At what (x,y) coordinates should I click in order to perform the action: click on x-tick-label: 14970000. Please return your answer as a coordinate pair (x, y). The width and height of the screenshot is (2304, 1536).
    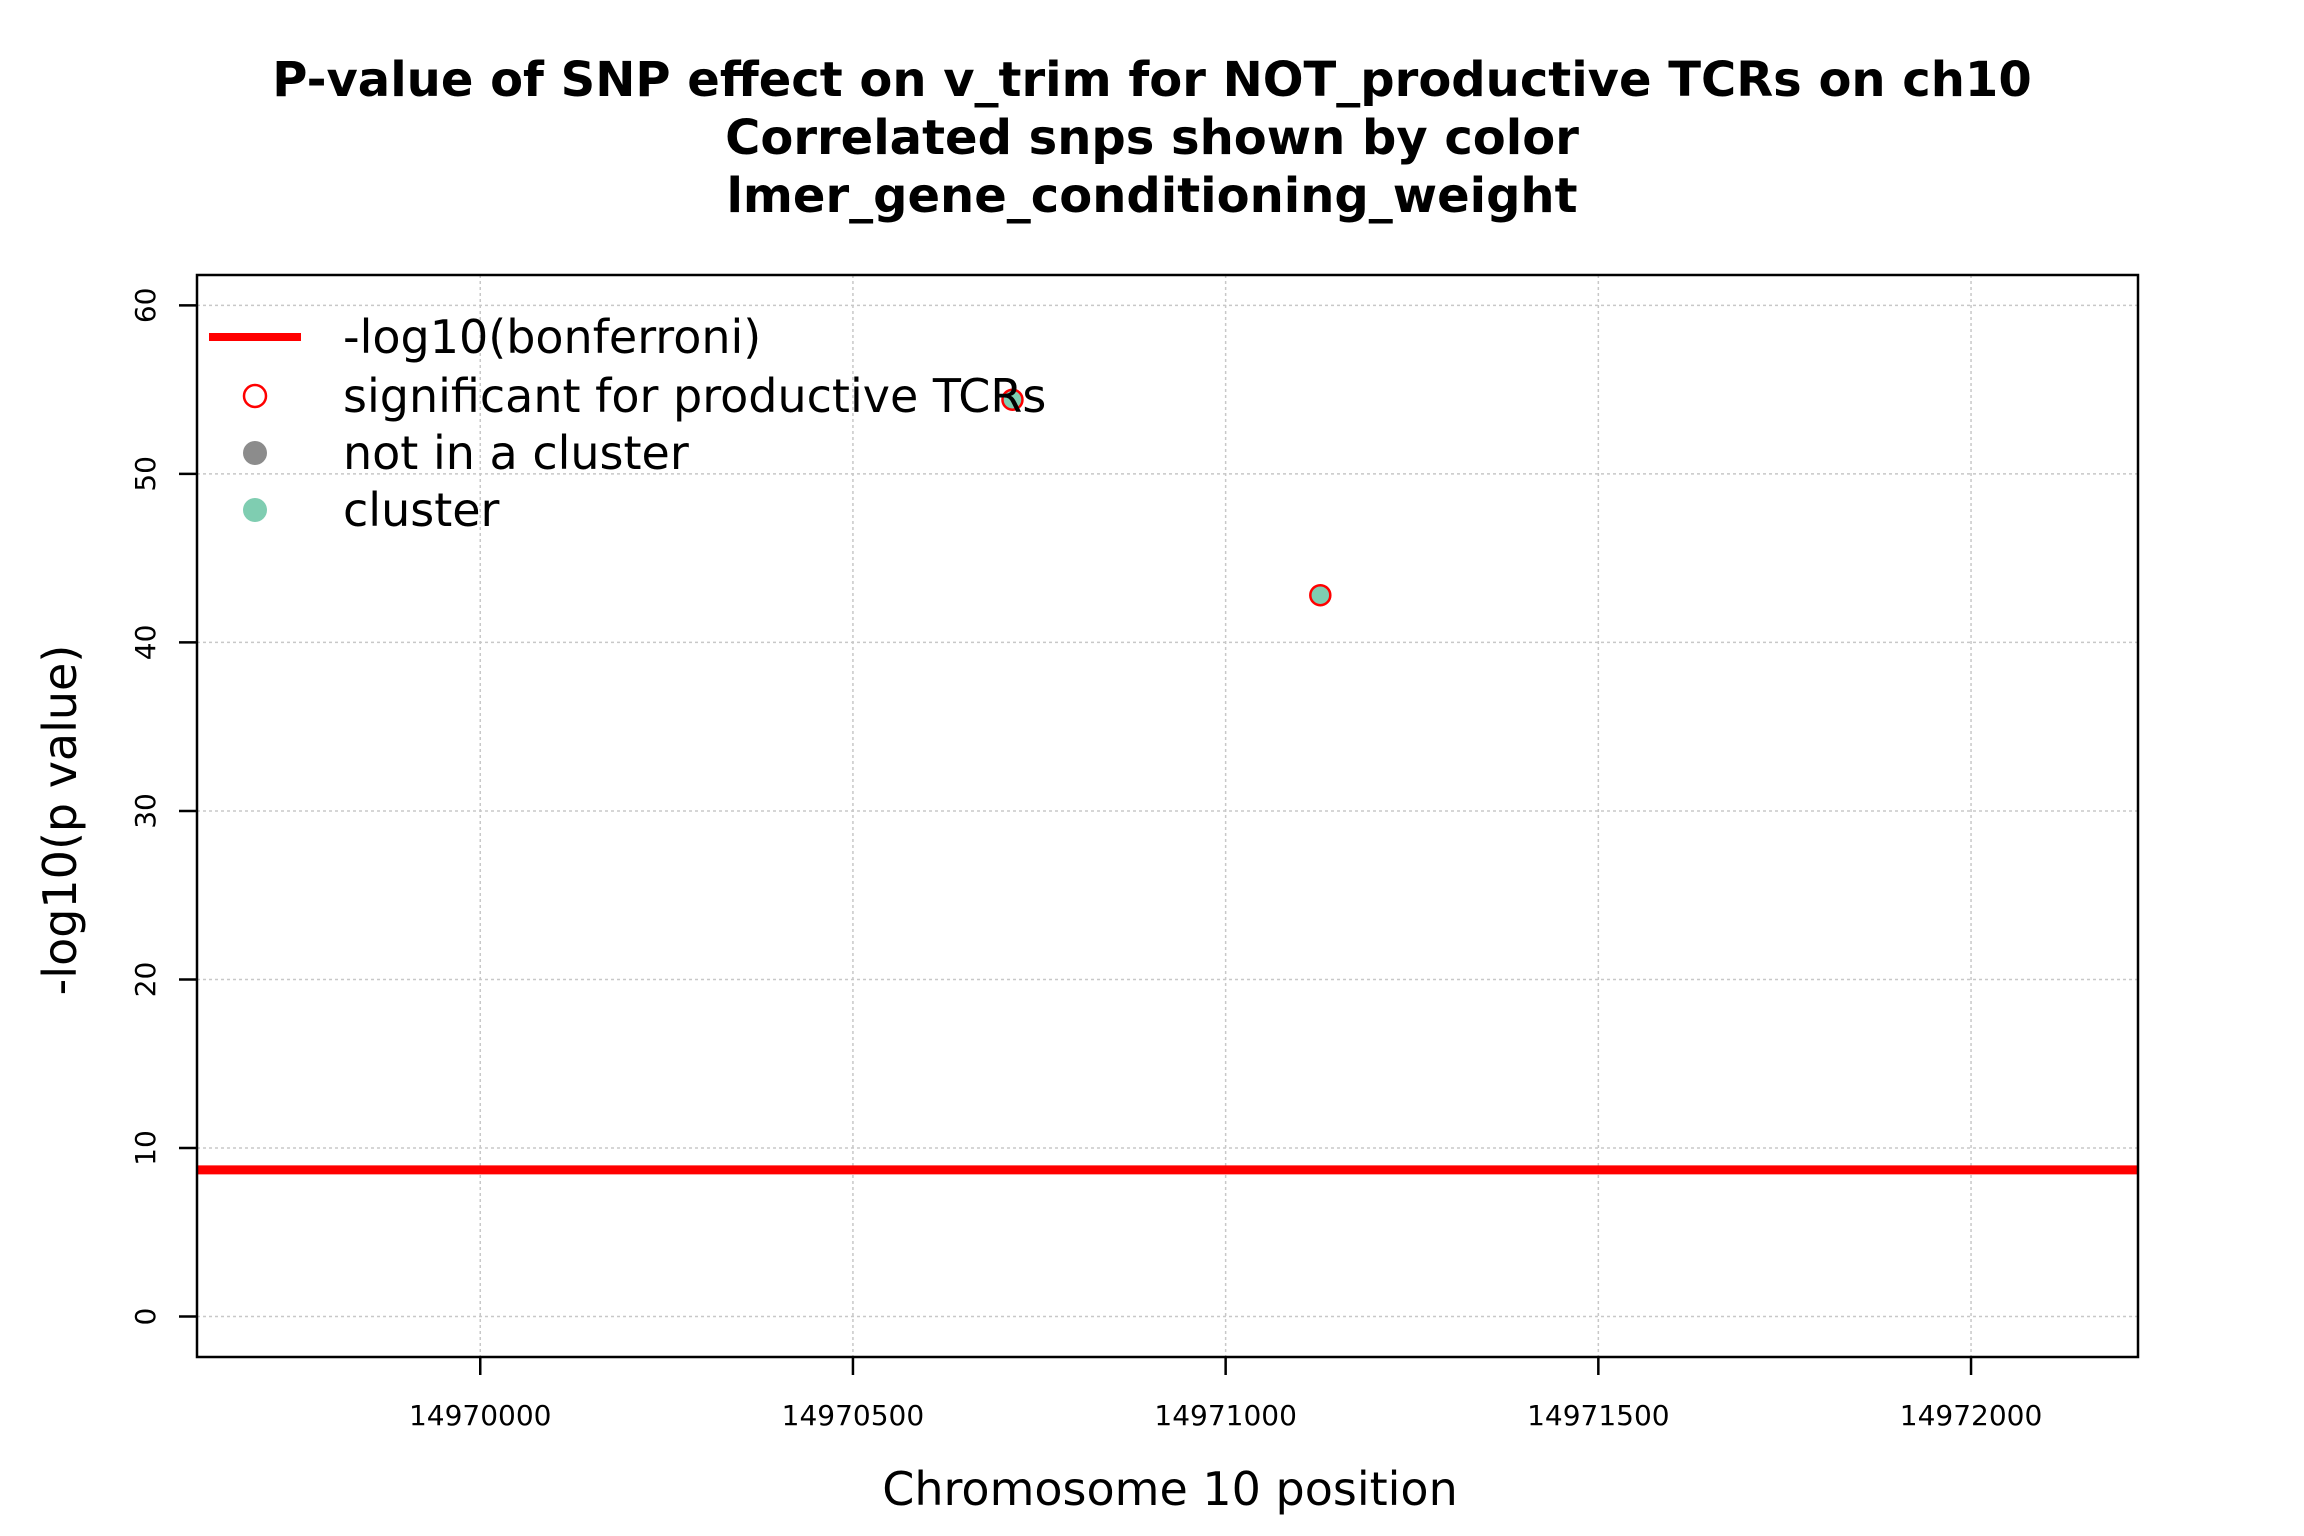
    Looking at the image, I should click on (480, 1415).